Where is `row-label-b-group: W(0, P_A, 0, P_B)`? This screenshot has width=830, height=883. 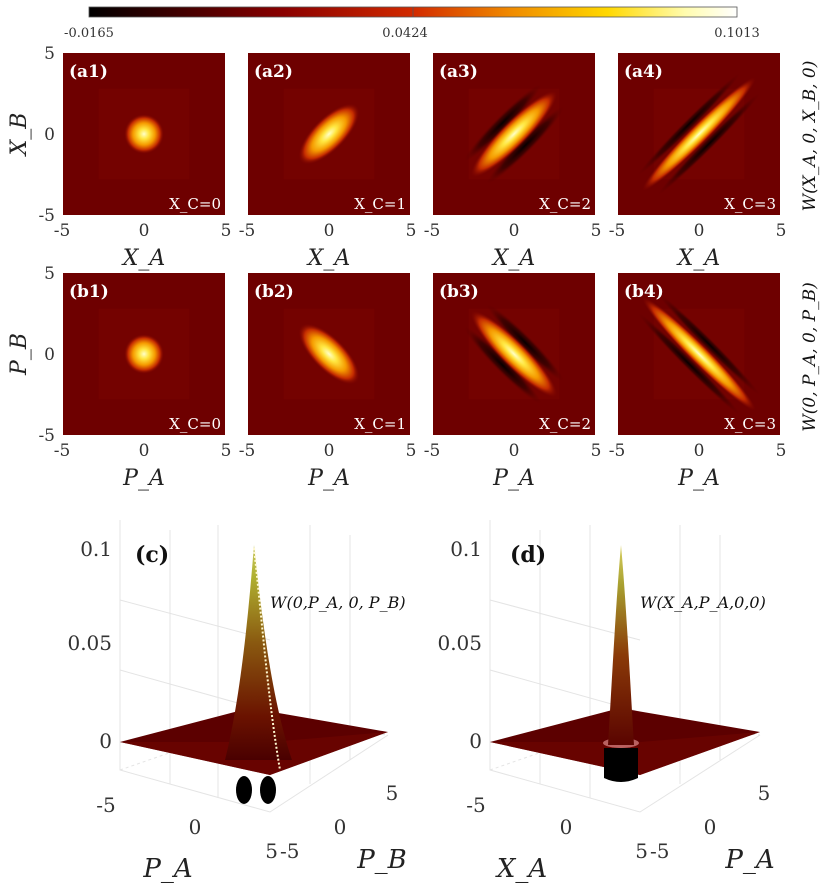 row-label-b-group: W(0, P_A, 0, P_B) is located at coordinates (810, 356).